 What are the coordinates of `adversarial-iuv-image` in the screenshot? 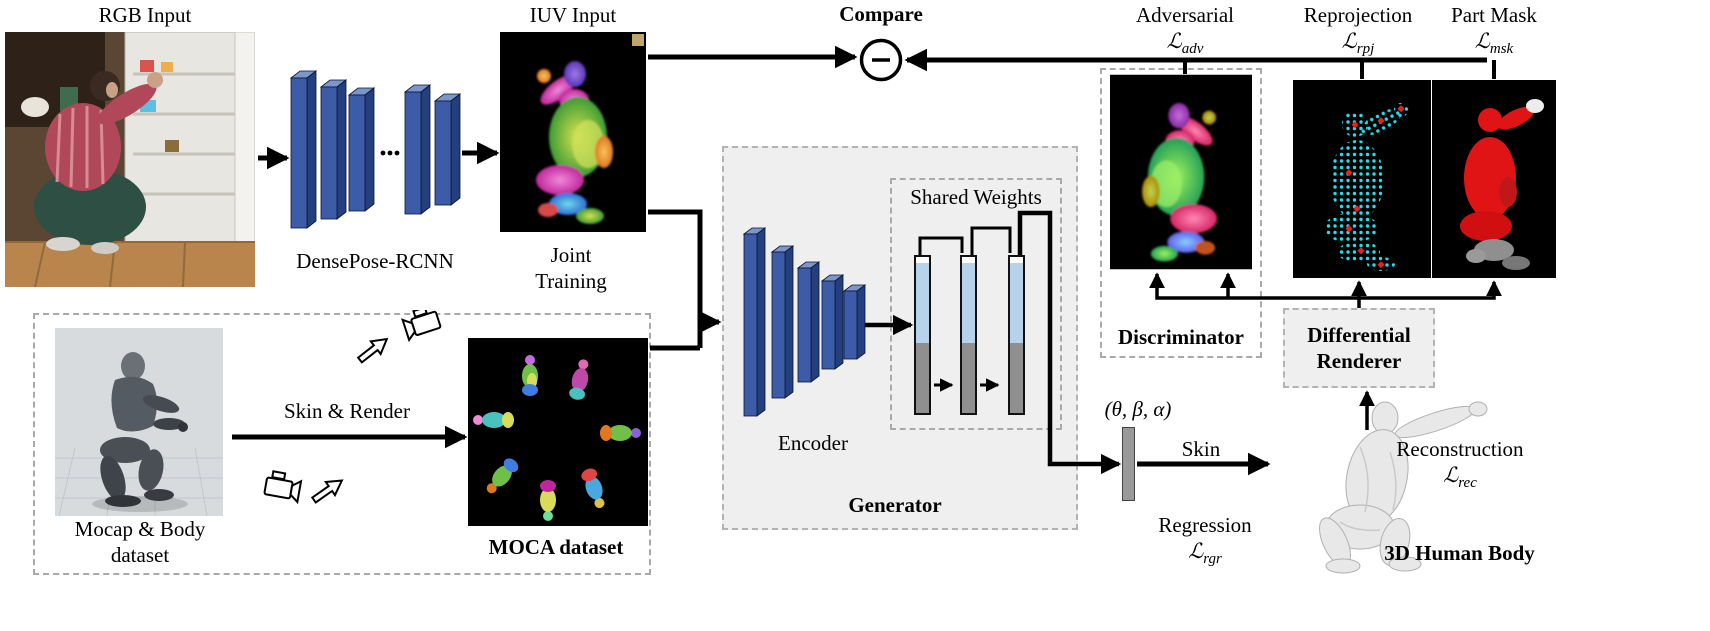 It's located at (1181, 174).